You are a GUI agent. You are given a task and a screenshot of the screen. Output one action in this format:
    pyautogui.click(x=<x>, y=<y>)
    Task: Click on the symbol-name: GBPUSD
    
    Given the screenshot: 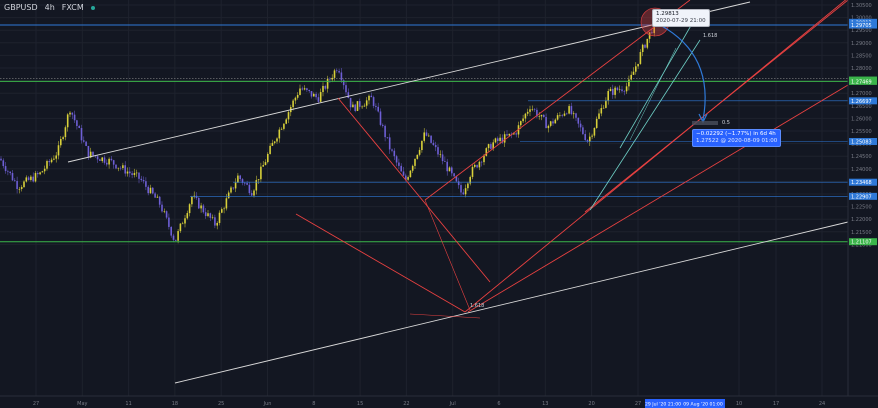 What is the action you would take?
    pyautogui.click(x=21, y=7)
    